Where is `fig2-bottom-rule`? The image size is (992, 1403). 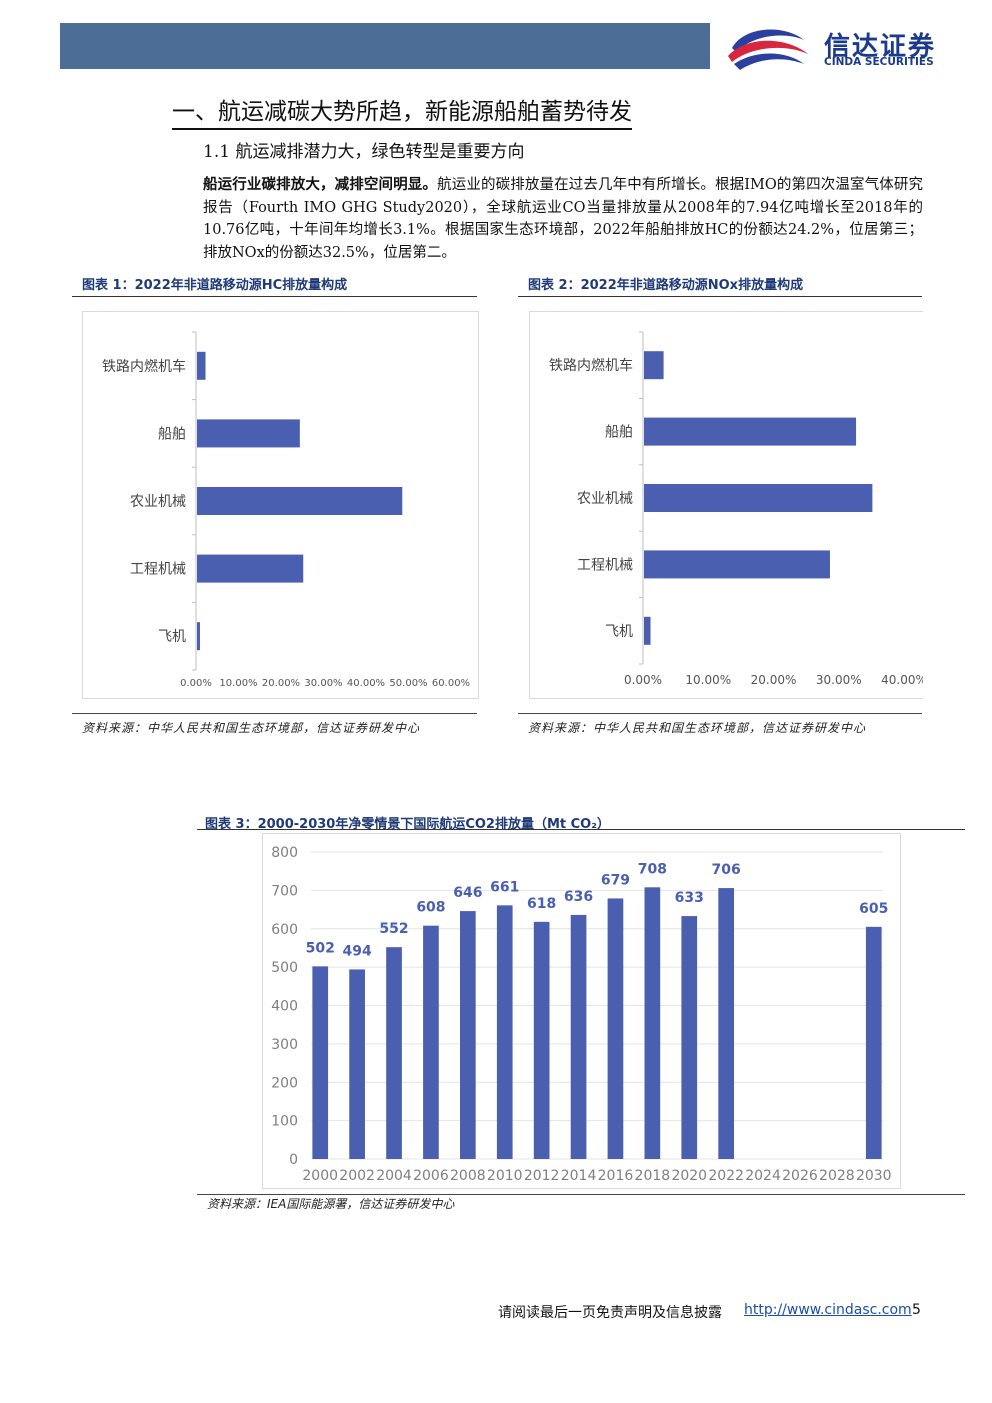
fig2-bottom-rule is located at coordinates (720, 713).